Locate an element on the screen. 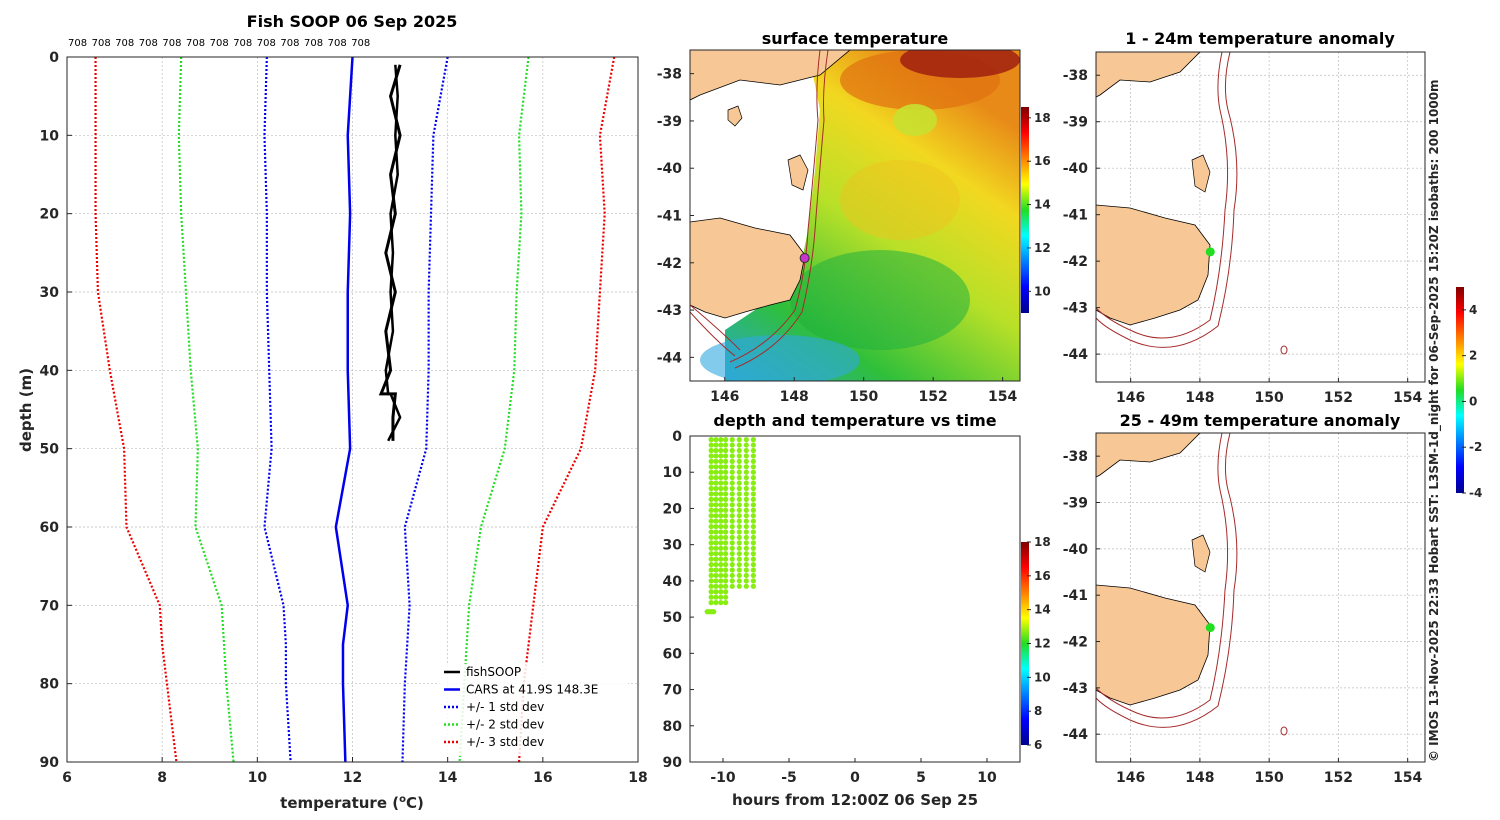 The image size is (1500, 820). colorbar-tick-label: 2 is located at coordinates (1473, 356).